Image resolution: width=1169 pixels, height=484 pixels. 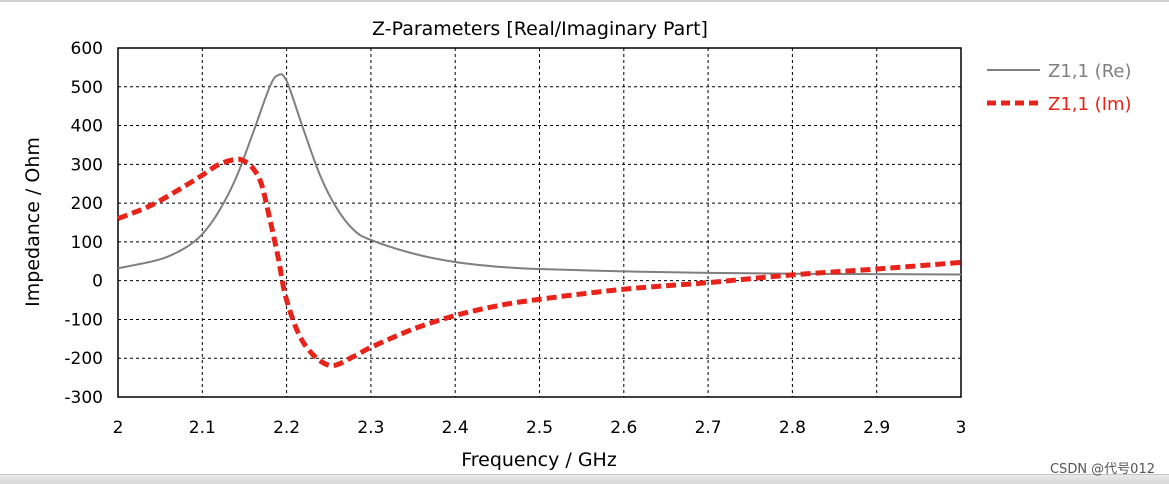 I want to click on y-tick-label: -100, so click(x=83, y=320).